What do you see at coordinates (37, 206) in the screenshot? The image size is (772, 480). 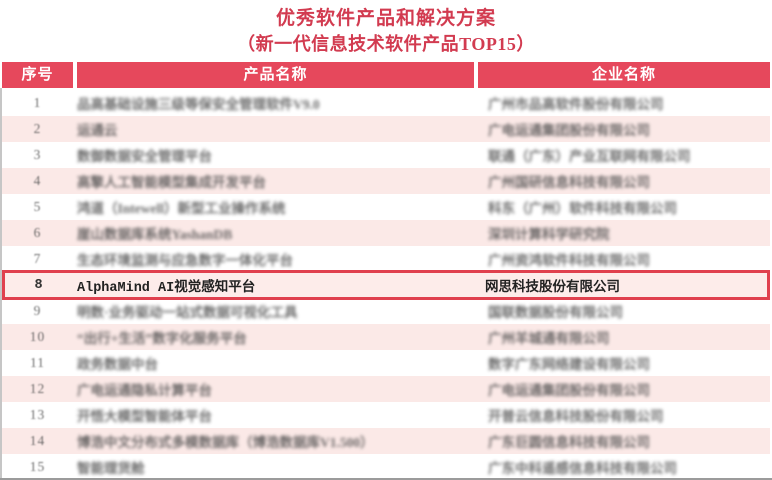 I see `row-num: 5` at bounding box center [37, 206].